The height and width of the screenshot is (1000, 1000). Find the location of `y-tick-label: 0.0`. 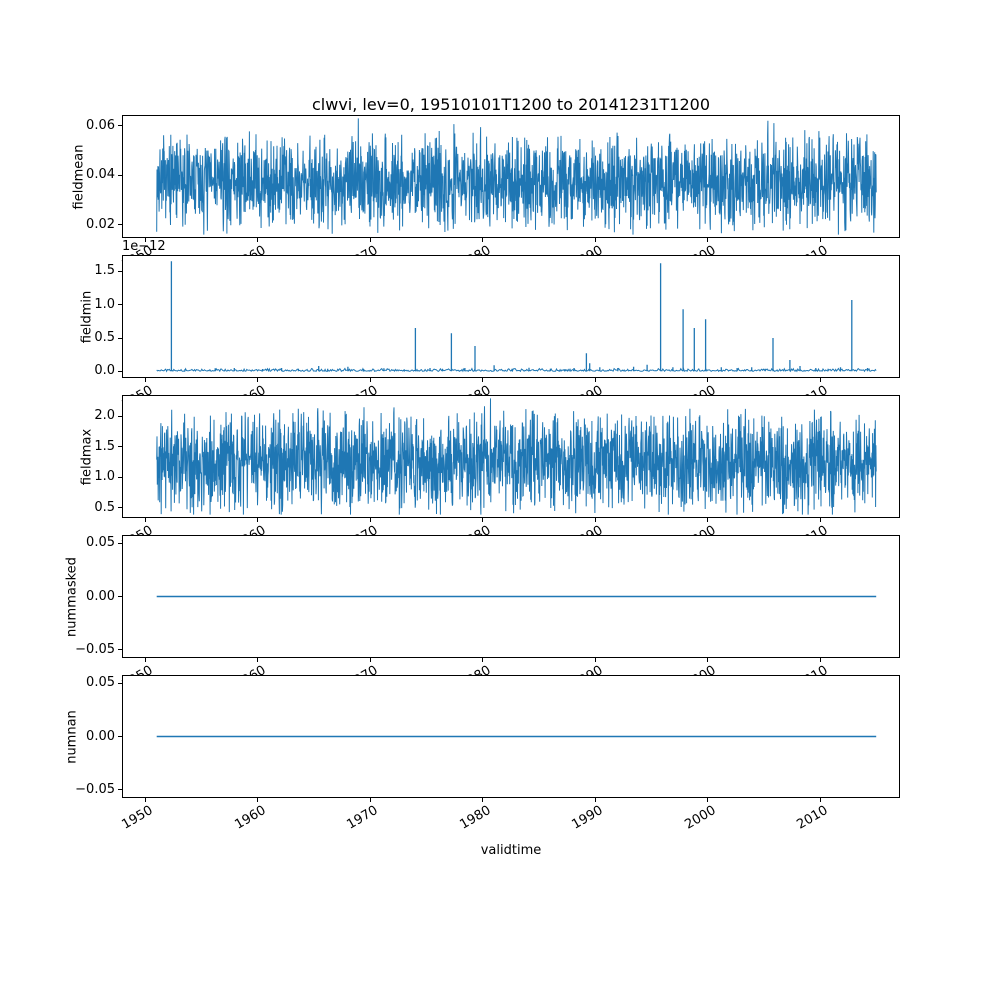

y-tick-label: 0.0 is located at coordinates (104, 371).